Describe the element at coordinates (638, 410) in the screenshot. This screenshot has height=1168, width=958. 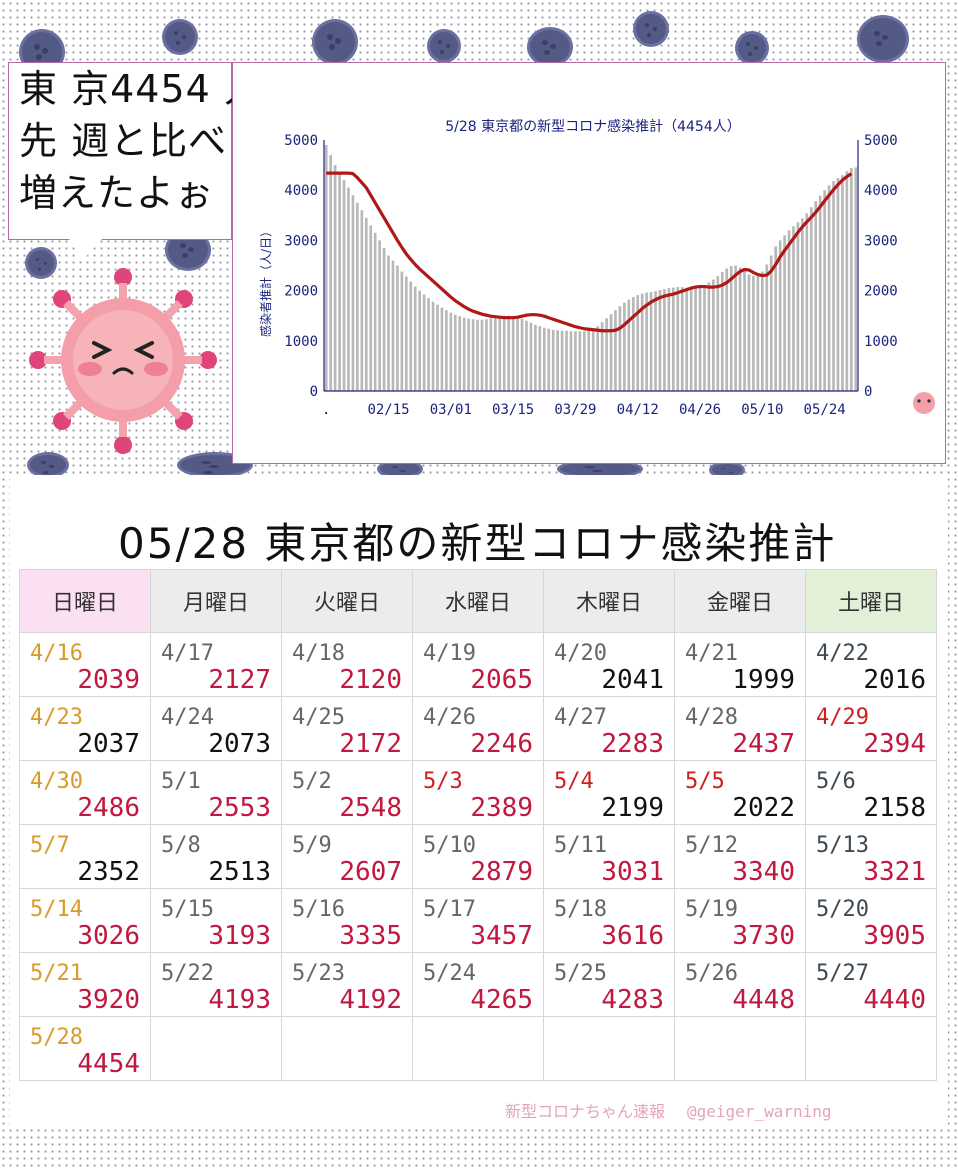
I see `x-tick-label: 04/12` at that location.